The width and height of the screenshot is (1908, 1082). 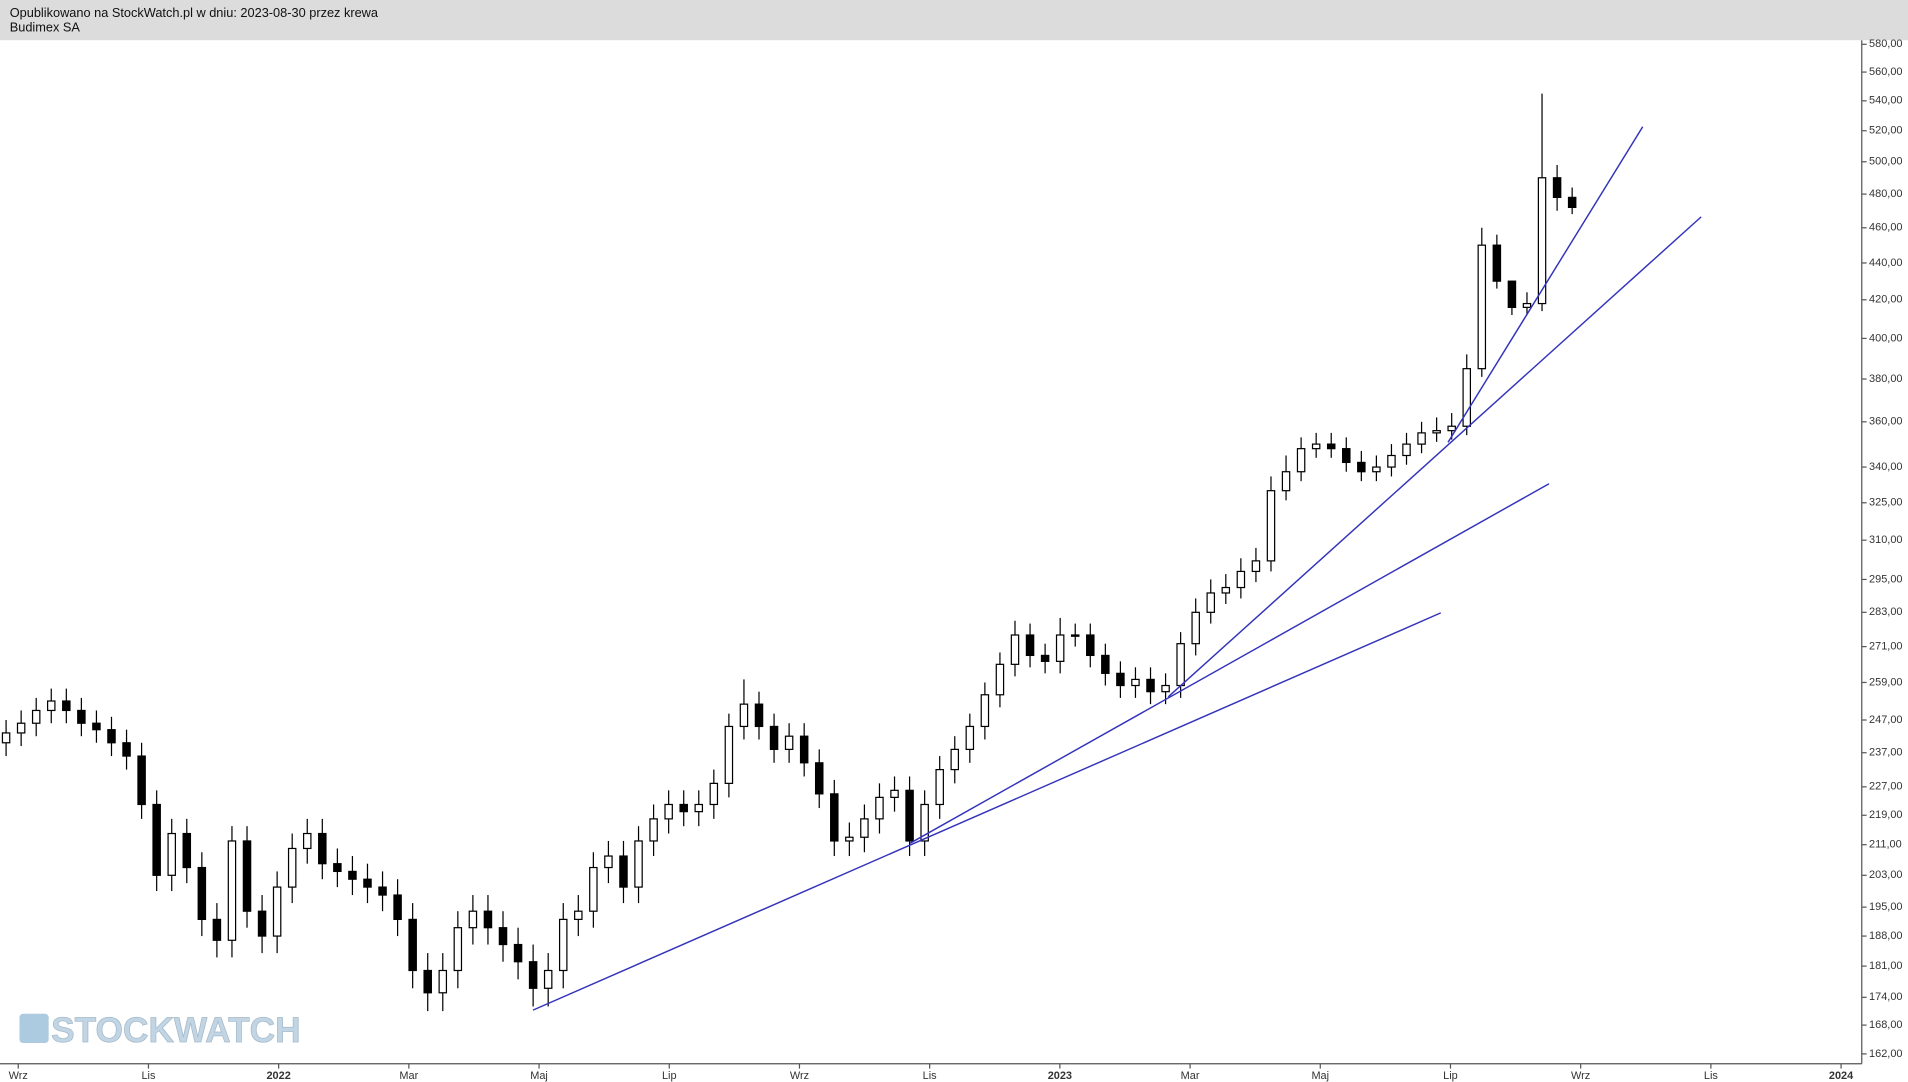 What do you see at coordinates (278, 1076) in the screenshot?
I see `x-tick-label: 2022` at bounding box center [278, 1076].